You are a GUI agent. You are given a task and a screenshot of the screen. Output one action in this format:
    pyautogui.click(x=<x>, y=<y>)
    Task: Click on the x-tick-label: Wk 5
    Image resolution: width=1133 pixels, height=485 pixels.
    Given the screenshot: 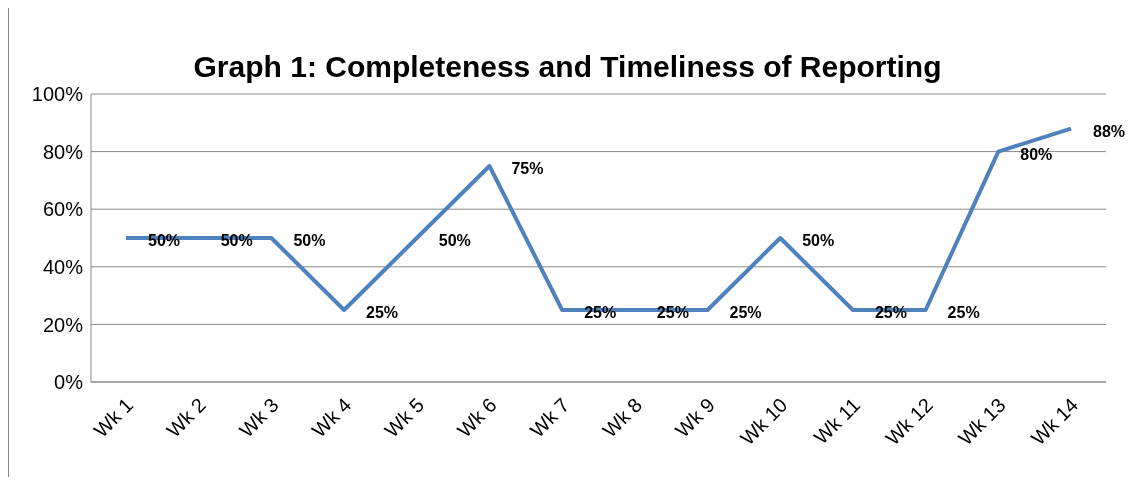 What is the action you would take?
    pyautogui.click(x=404, y=417)
    